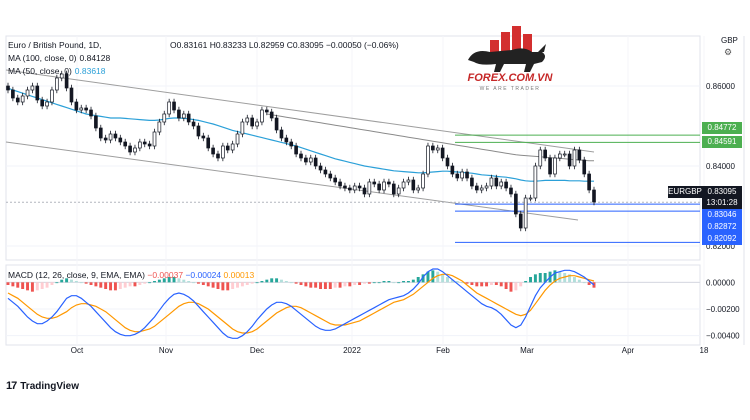 The image size is (750, 420). I want to click on logo-tagline: WE ARE TRADER, so click(510, 89).